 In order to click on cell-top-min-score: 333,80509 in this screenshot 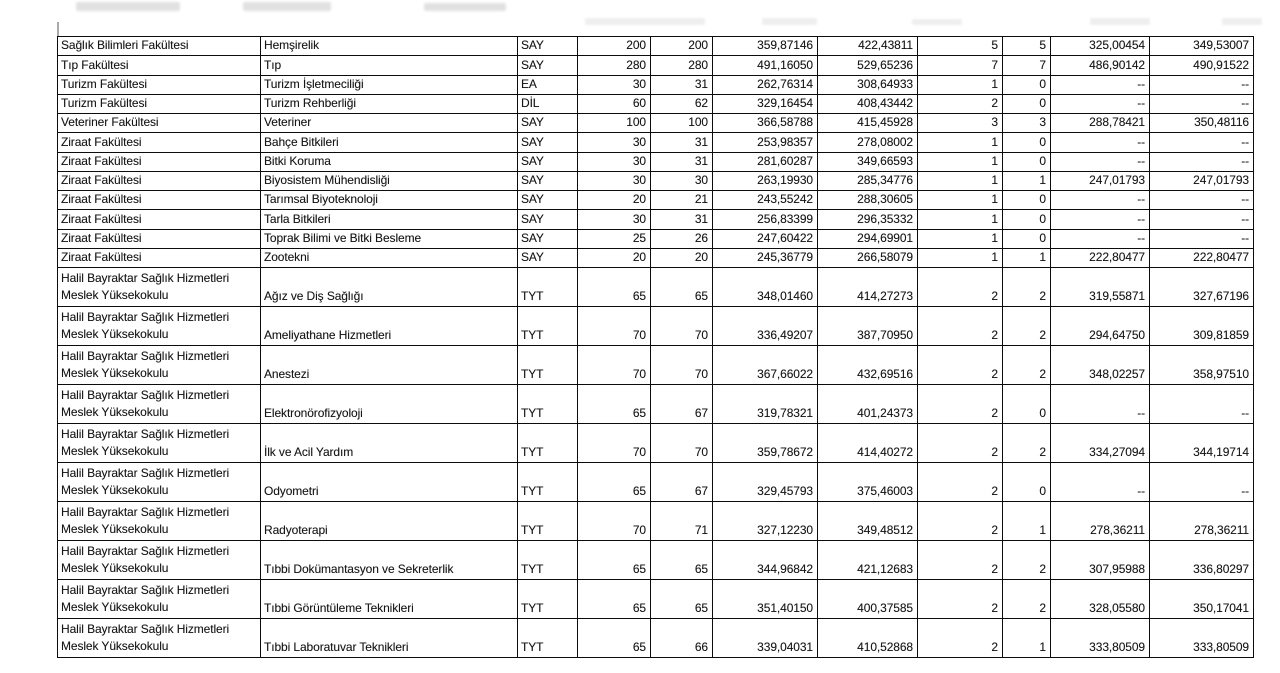, I will do `click(1100, 638)`.